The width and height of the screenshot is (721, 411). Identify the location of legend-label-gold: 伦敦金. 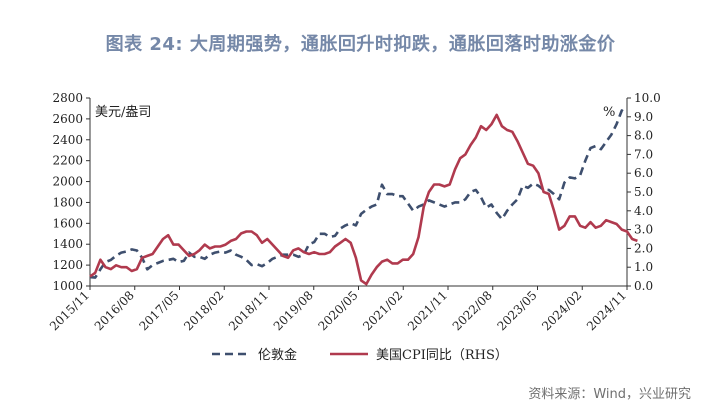
(277, 355).